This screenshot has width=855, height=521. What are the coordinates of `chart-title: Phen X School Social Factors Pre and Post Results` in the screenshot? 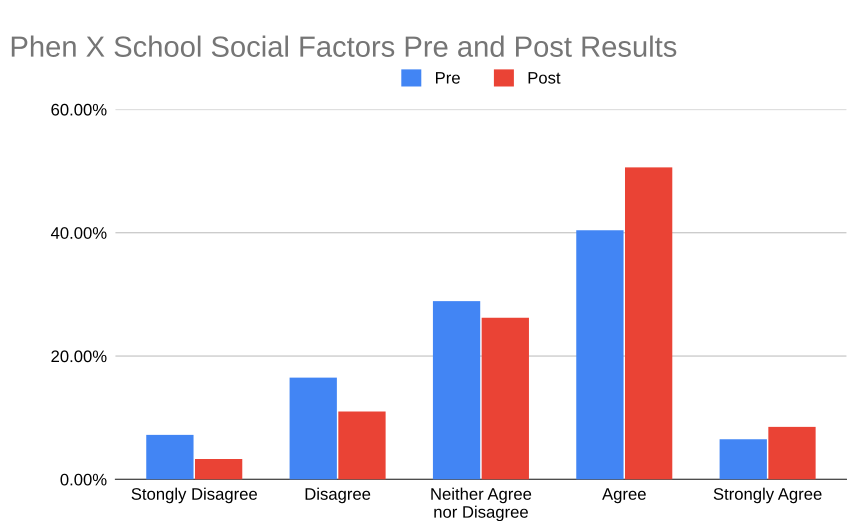 It's located at (344, 46).